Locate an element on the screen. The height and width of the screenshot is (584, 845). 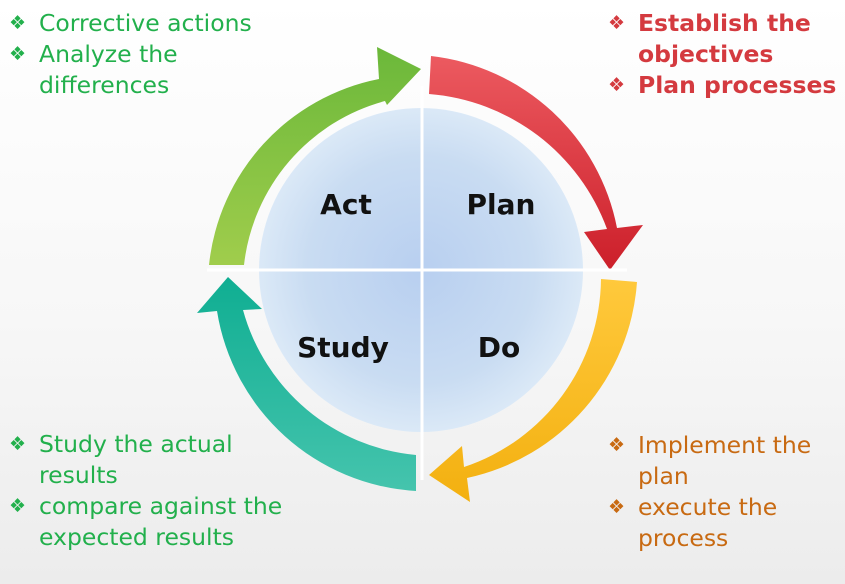
plan-note-text: Establish the objectives is located at coordinates (724, 38).